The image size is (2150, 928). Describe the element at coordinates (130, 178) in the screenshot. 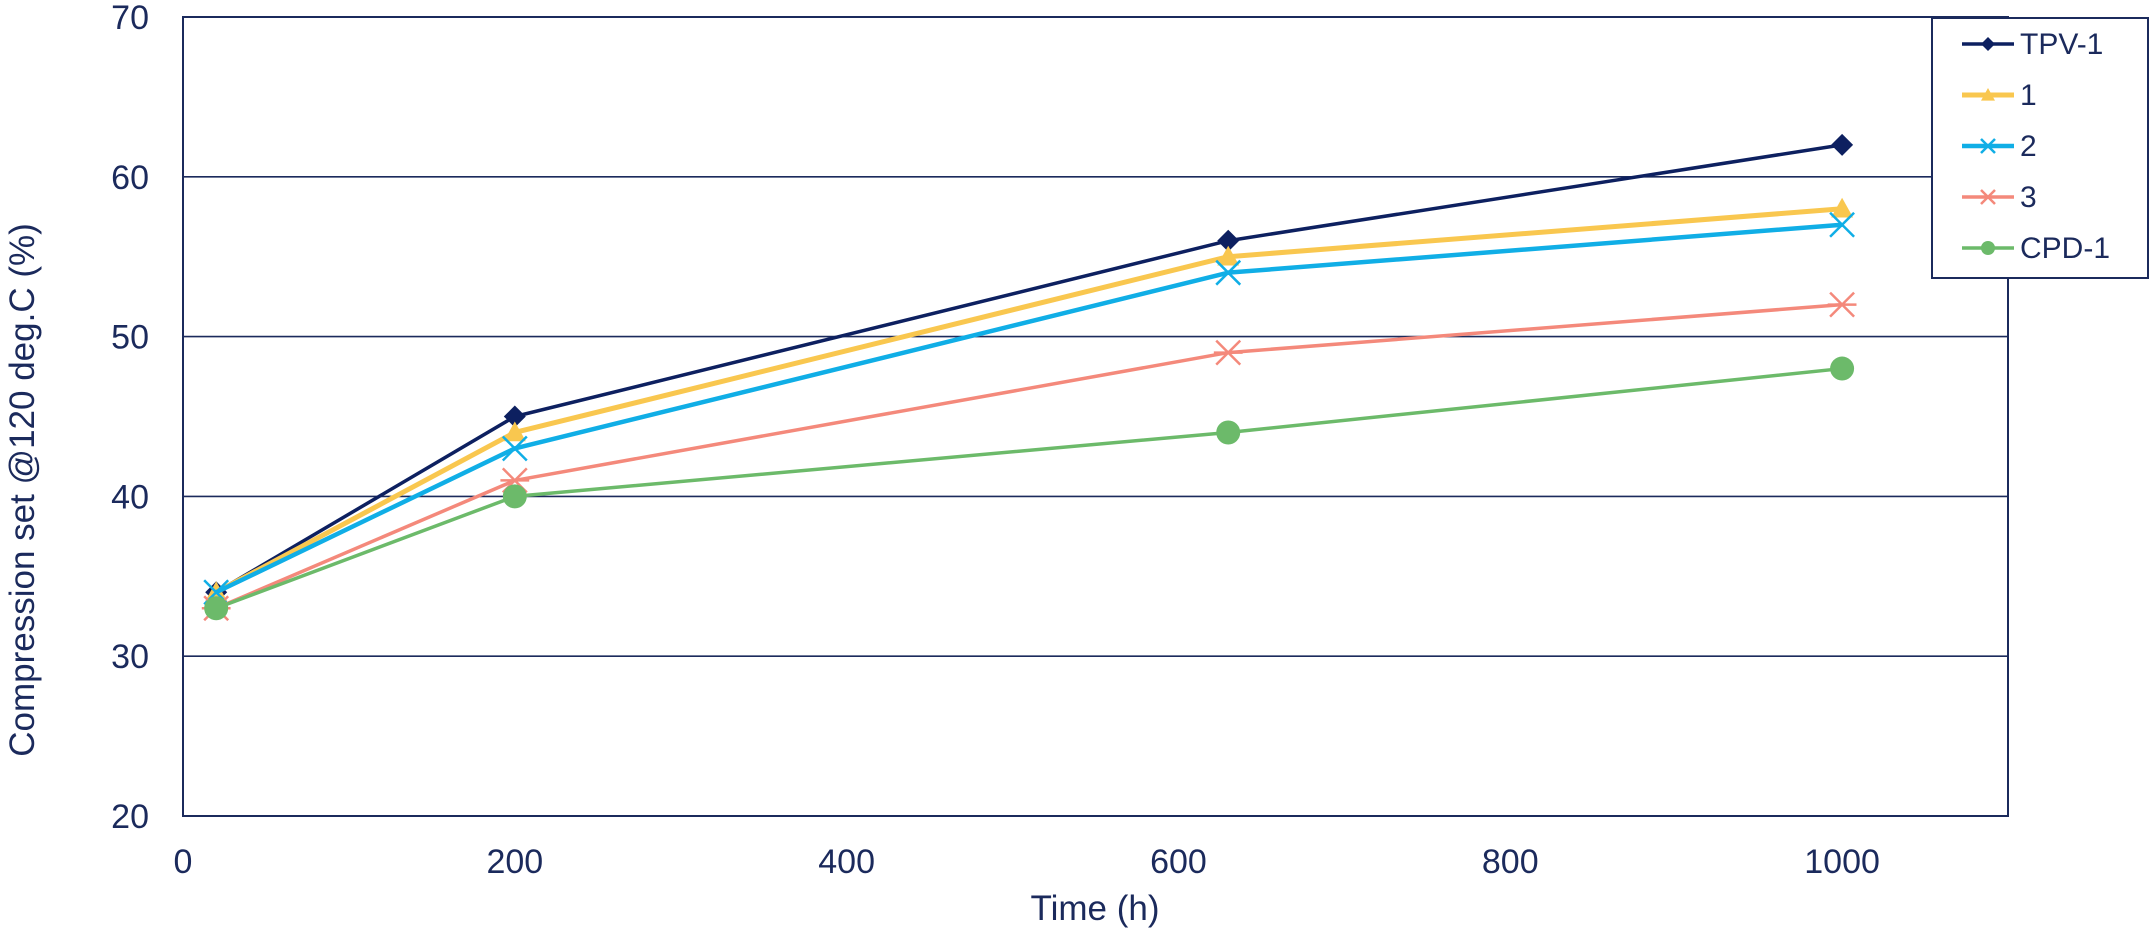

I see `y-tick-label: 60` at that location.